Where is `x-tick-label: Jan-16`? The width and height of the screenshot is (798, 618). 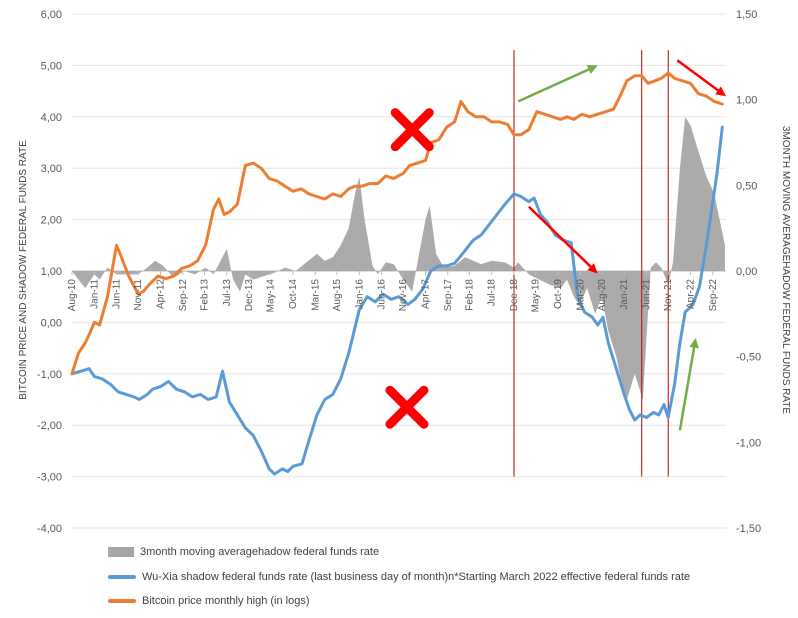
x-tick-label: Jan-16 is located at coordinates (359, 294).